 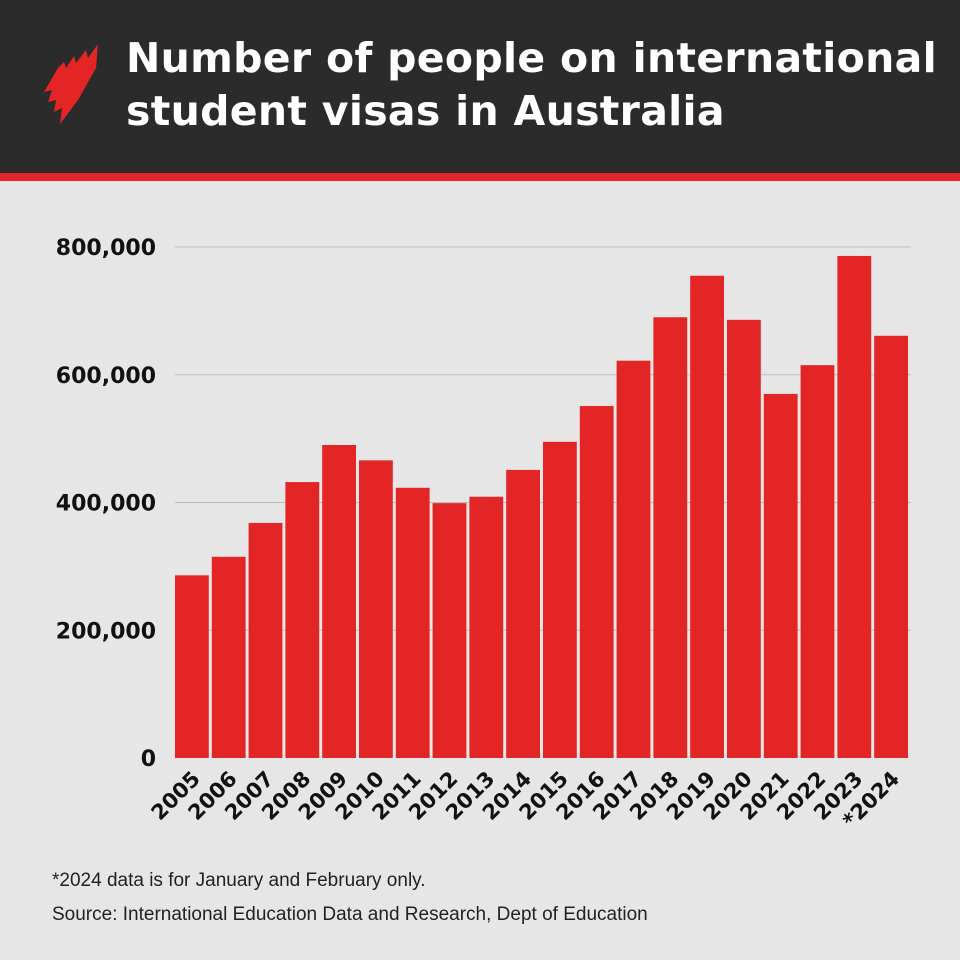 I want to click on bar-2006, so click(x=228, y=657).